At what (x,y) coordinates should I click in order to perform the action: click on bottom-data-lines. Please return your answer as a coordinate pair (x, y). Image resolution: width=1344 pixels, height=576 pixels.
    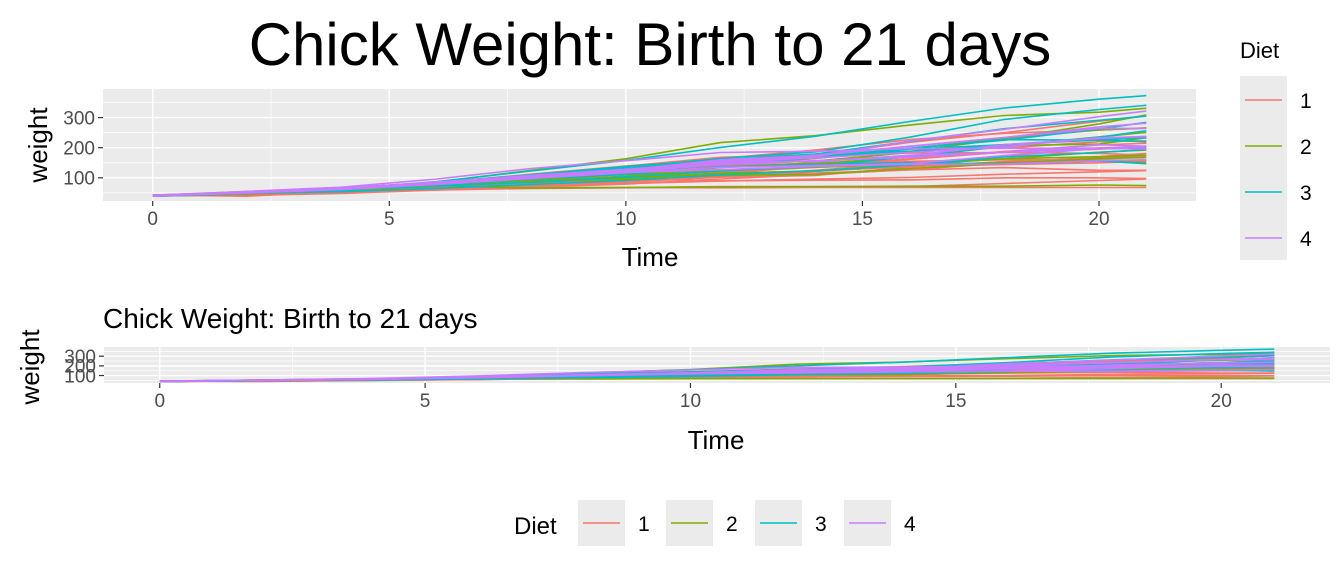
    Looking at the image, I should click on (717, 365).